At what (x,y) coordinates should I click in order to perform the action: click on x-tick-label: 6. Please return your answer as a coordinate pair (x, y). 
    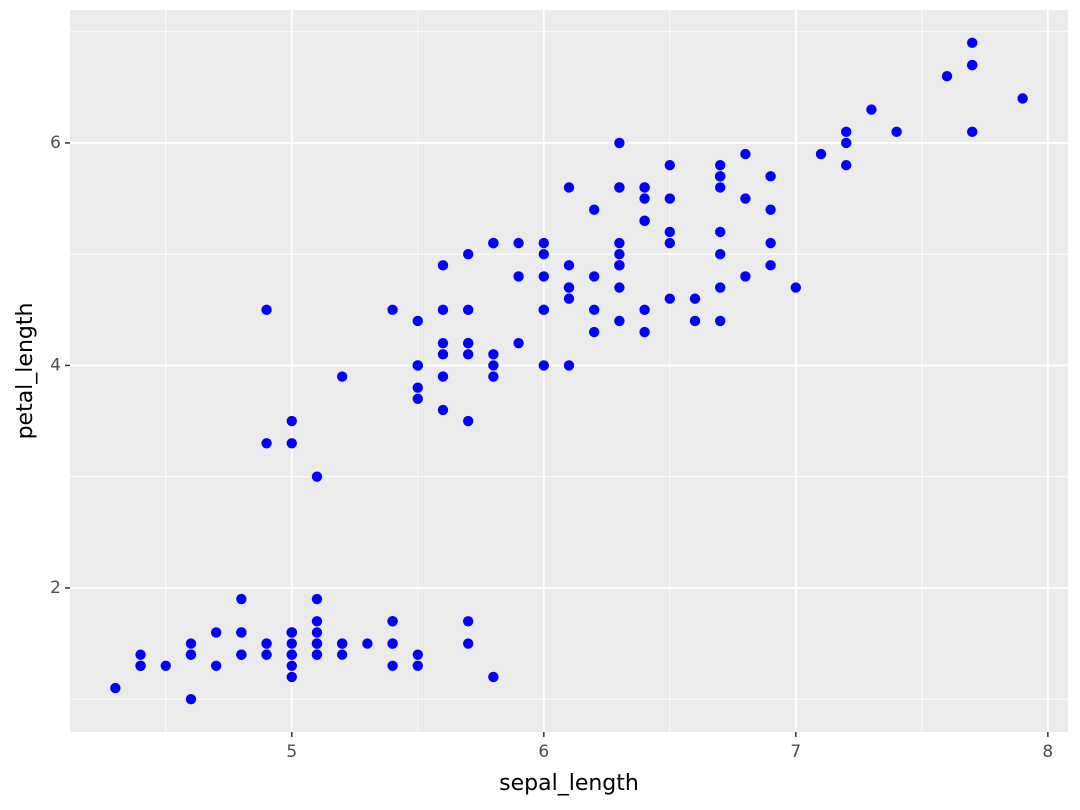
    Looking at the image, I should click on (543, 752).